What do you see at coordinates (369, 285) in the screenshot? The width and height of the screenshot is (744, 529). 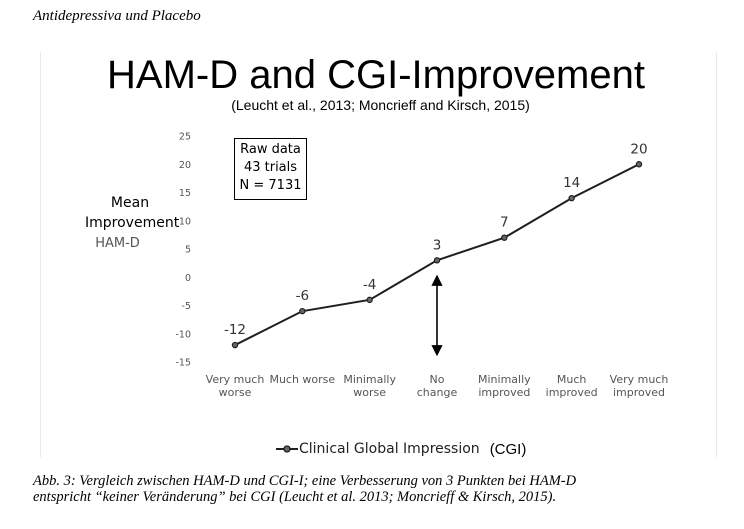 I see `data-label: -4` at bounding box center [369, 285].